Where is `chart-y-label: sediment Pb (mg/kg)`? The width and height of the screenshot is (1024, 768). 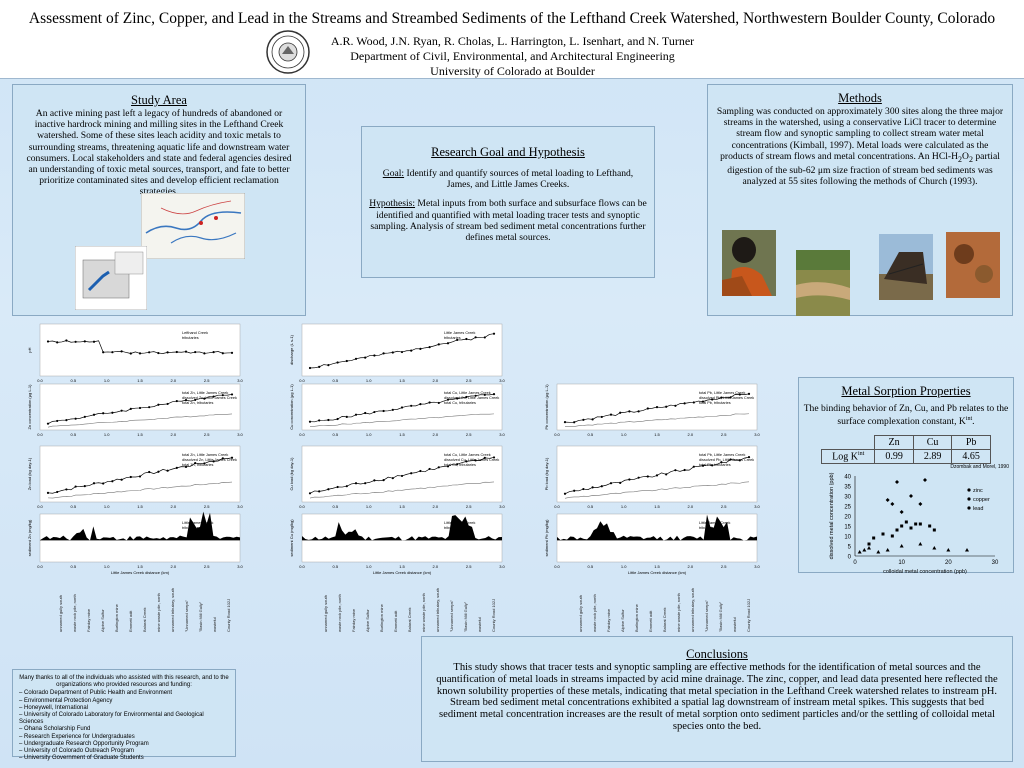
chart-y-label: sediment Pb (mg/kg) is located at coordinates (546, 538).